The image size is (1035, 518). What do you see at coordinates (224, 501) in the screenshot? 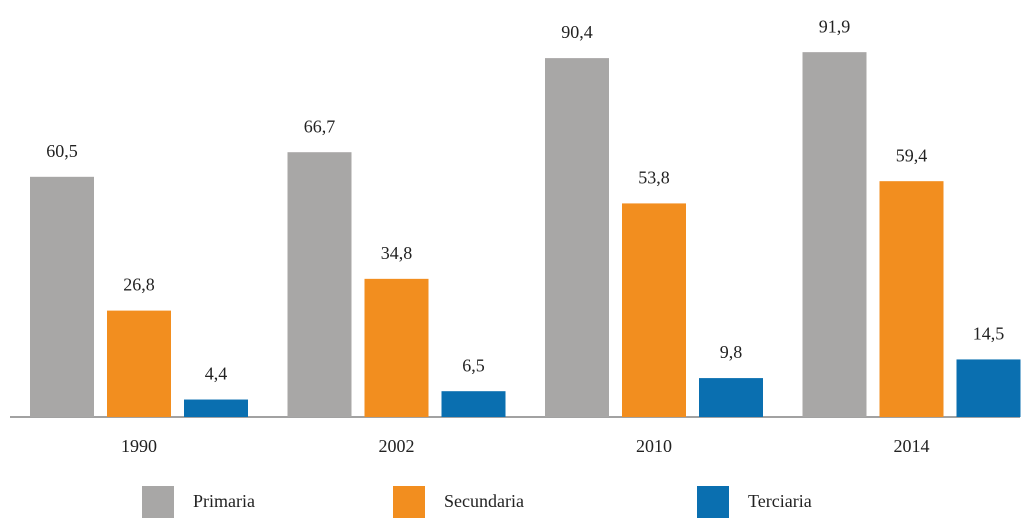
I see `legend-label: Primaria` at bounding box center [224, 501].